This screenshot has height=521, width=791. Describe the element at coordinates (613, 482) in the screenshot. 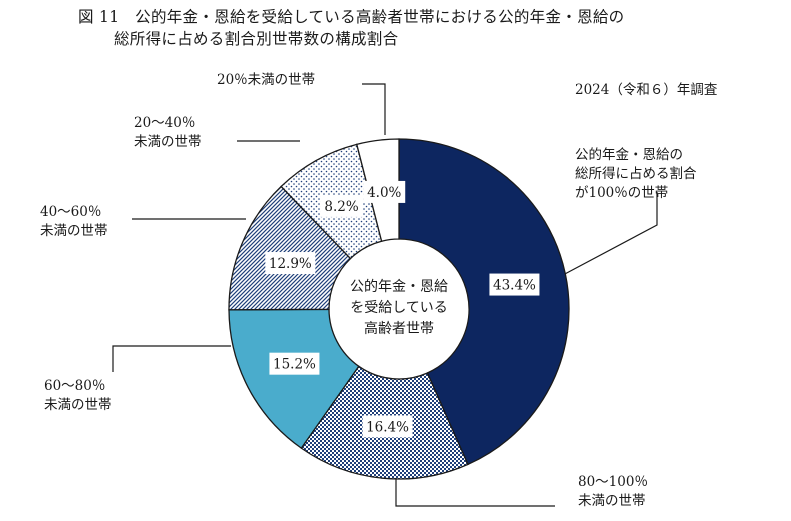

I see `slice-label: 80〜100％` at that location.